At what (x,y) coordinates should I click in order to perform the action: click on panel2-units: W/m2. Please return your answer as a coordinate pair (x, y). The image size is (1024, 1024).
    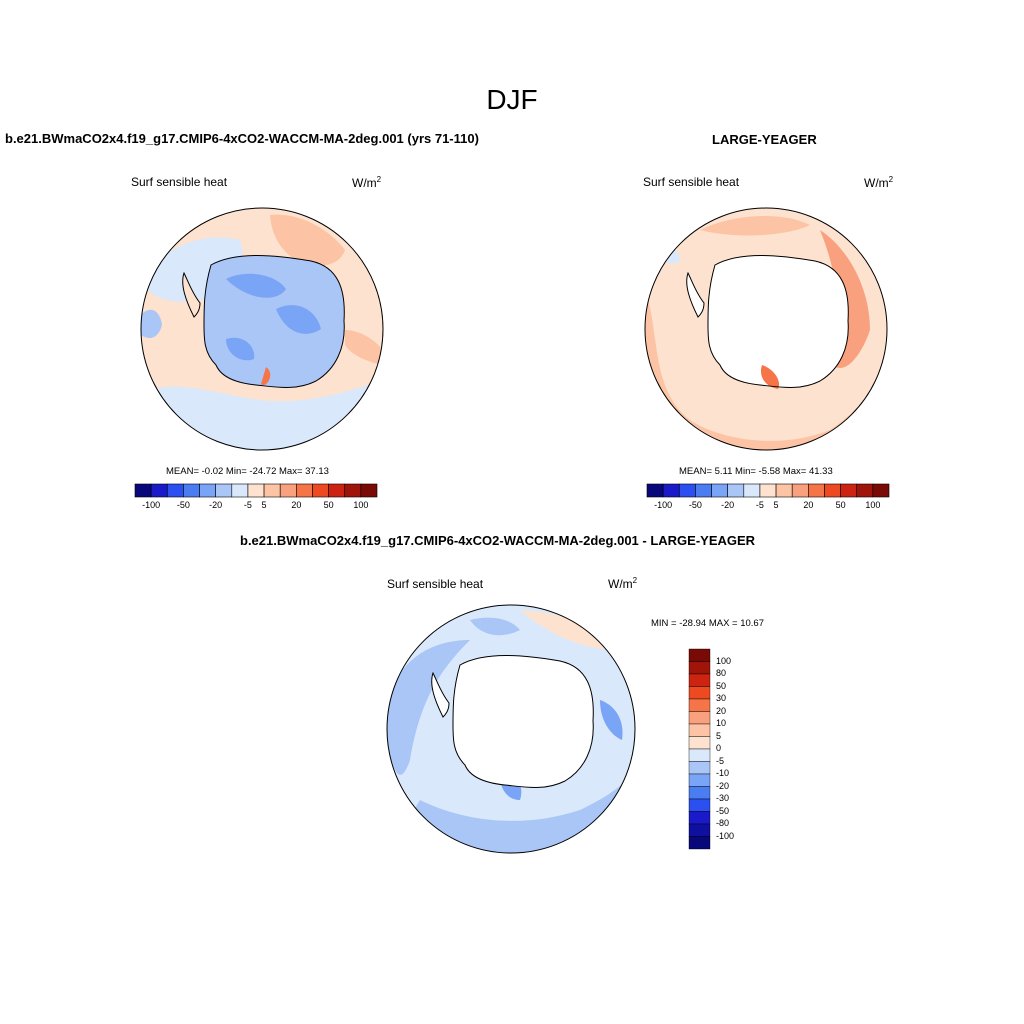
    Looking at the image, I should click on (879, 182).